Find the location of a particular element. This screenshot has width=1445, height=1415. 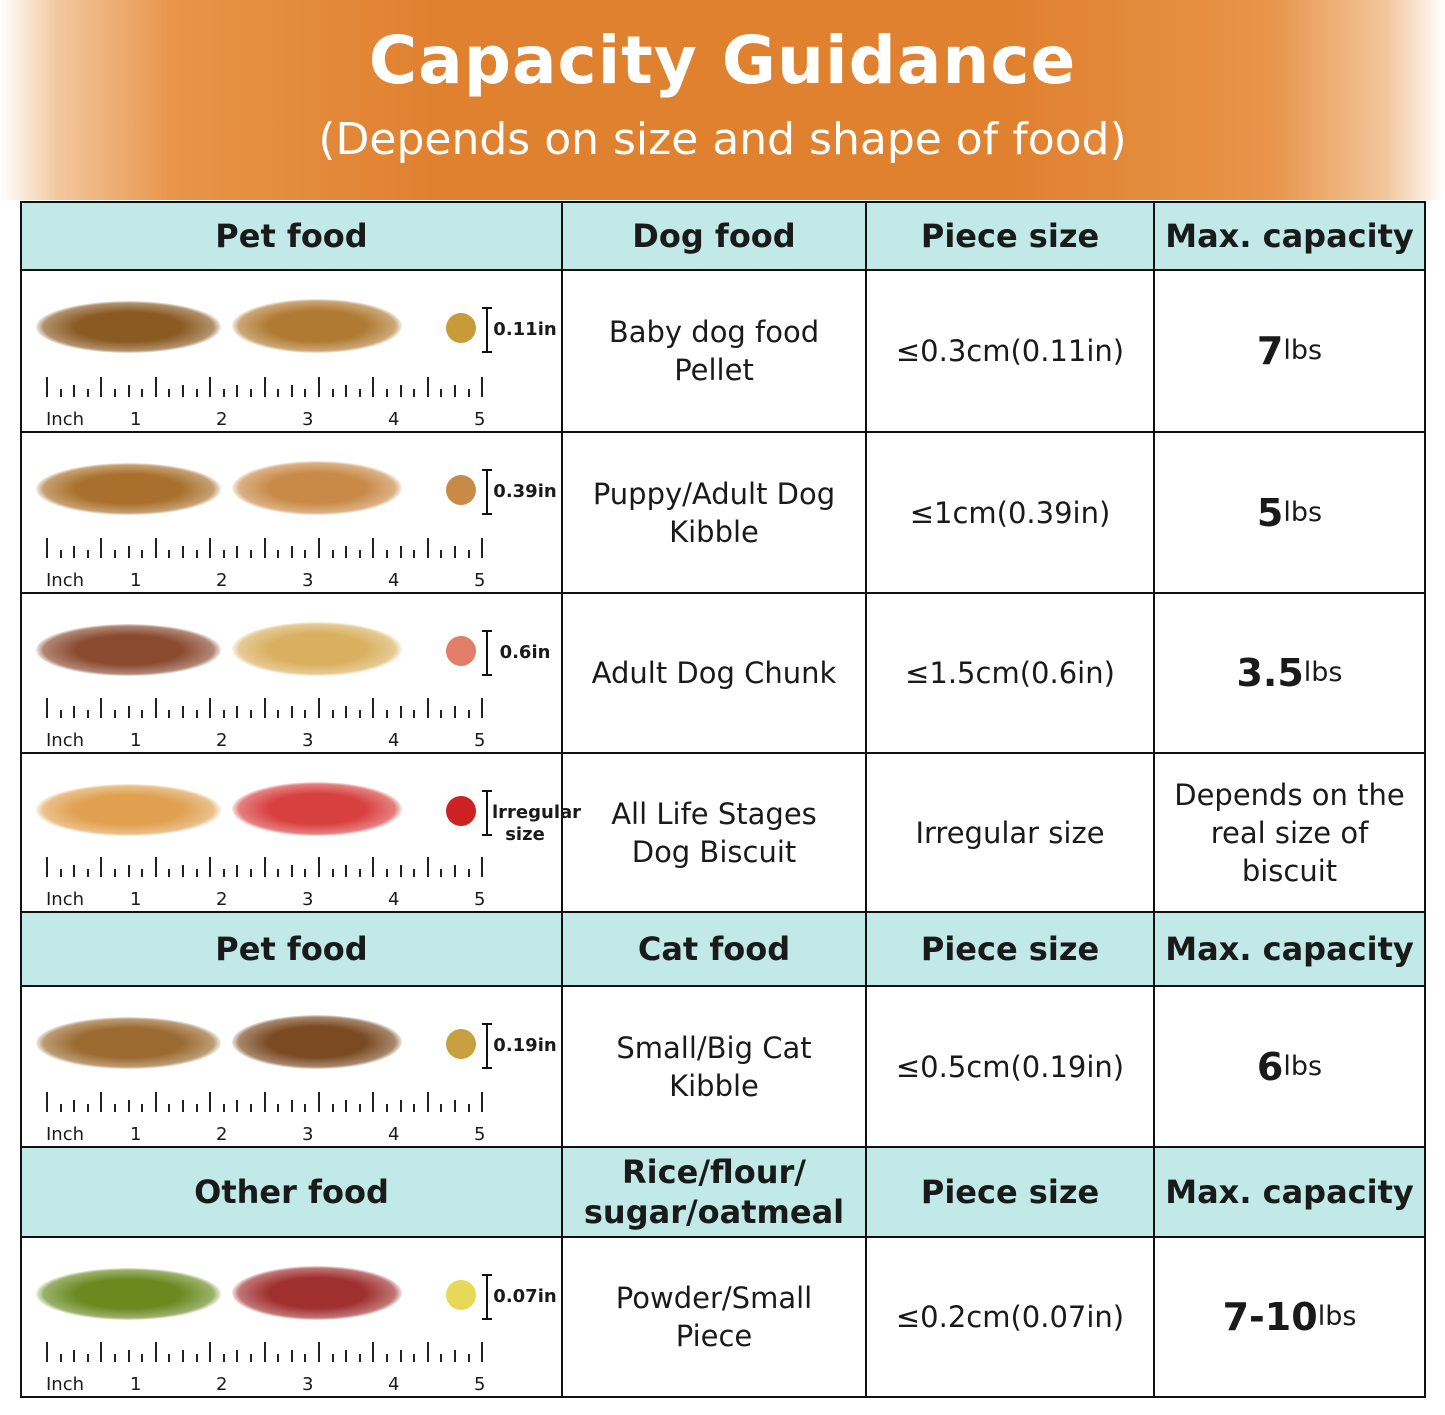

ruler-tick-label: 4 is located at coordinates (394, 1134).